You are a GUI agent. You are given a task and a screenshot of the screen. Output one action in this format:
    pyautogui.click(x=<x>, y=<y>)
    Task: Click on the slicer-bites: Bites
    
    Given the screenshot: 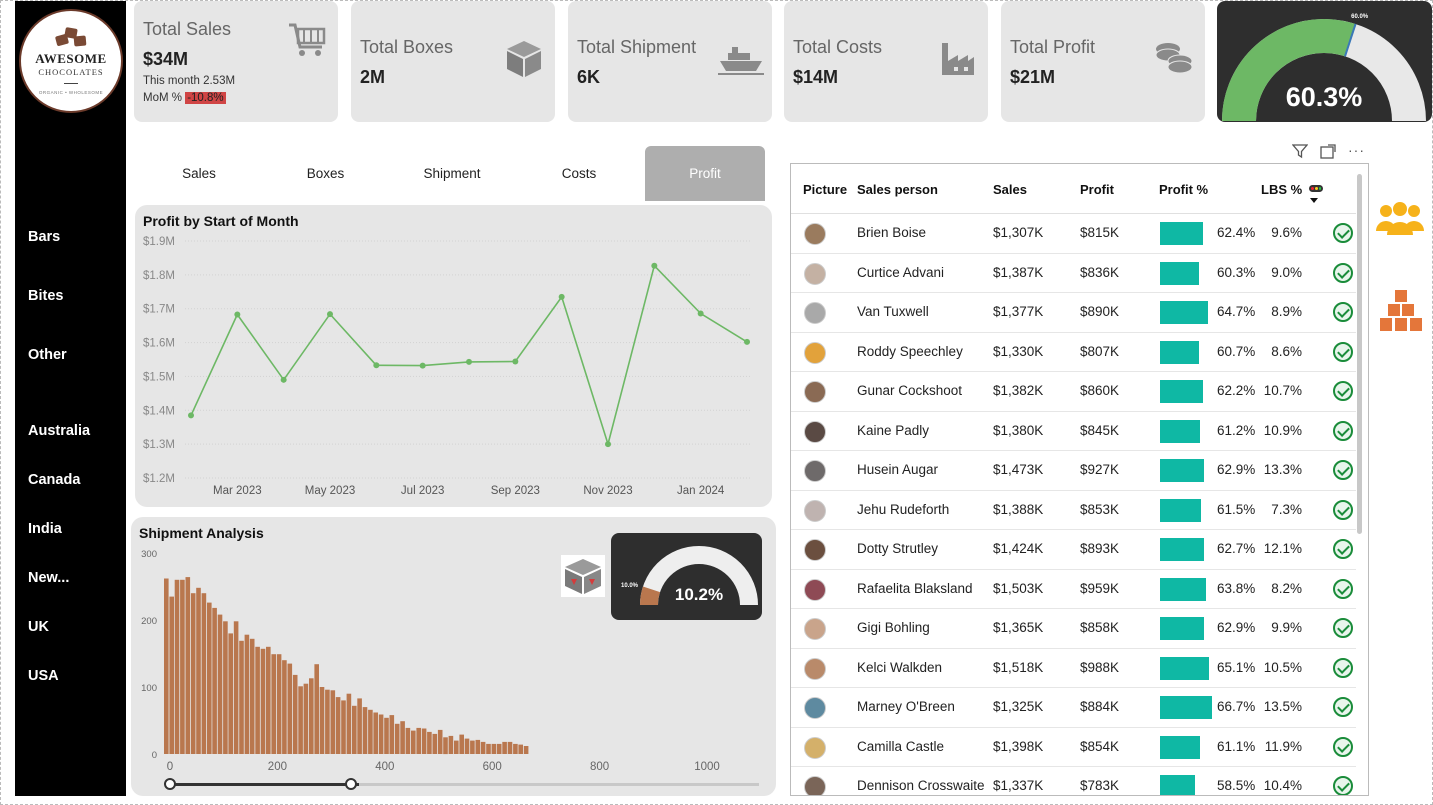 What is the action you would take?
    pyautogui.click(x=46, y=296)
    